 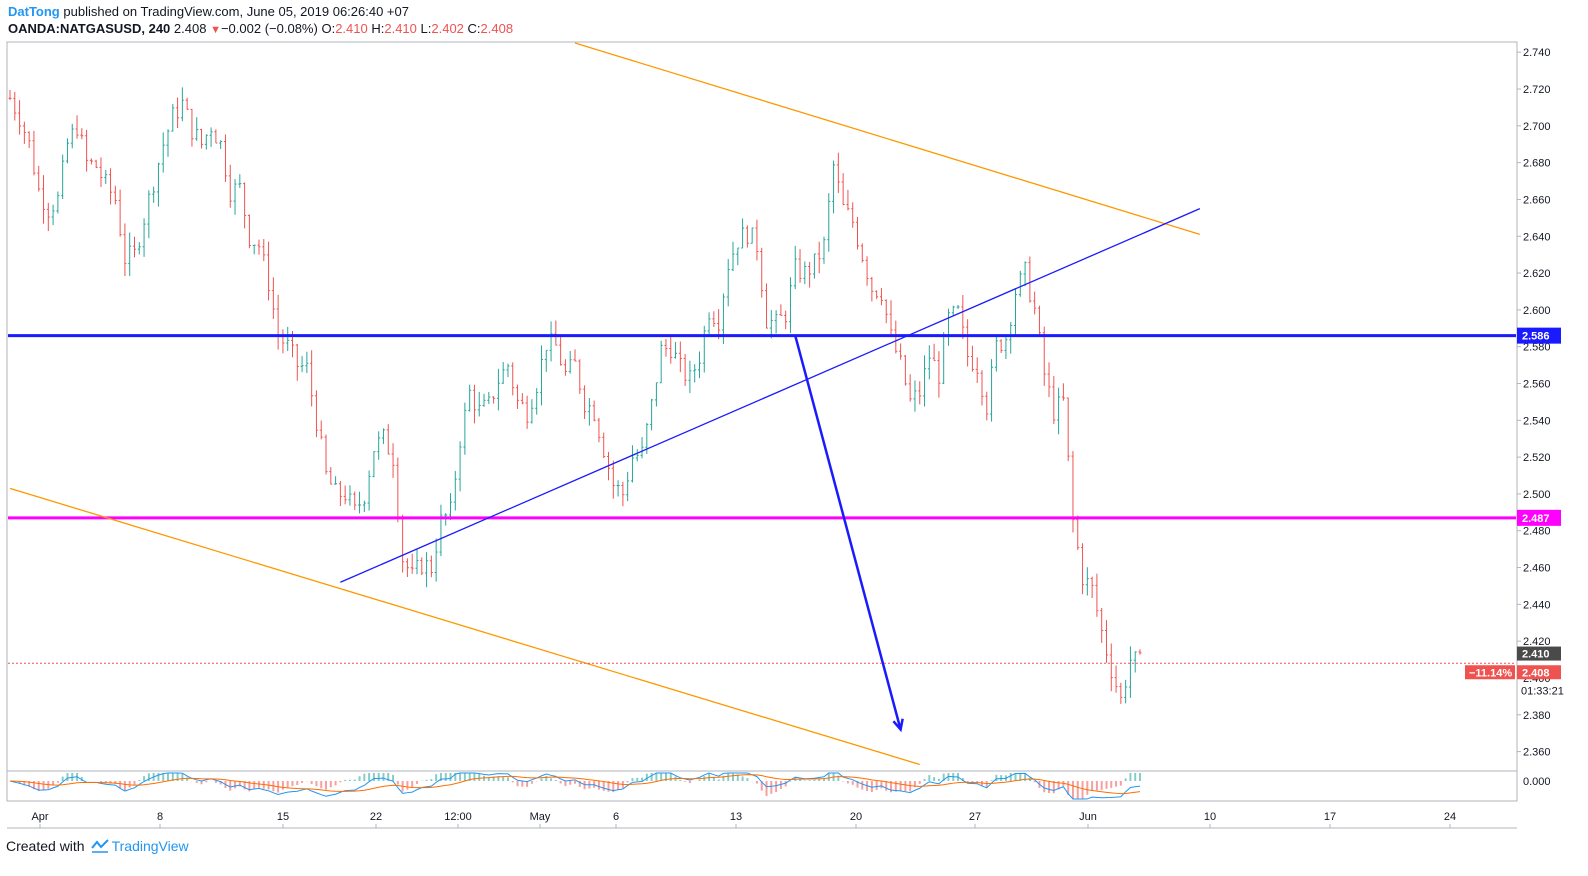 What do you see at coordinates (283, 817) in the screenshot?
I see `time-tick-label: 15` at bounding box center [283, 817].